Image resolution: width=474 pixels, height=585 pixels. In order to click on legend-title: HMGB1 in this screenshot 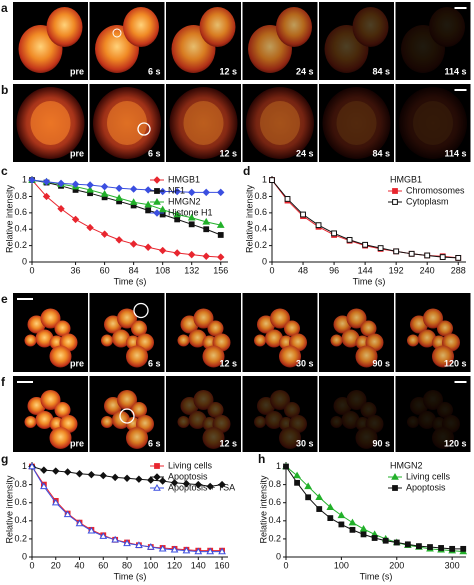, I will do `click(406, 179)`.